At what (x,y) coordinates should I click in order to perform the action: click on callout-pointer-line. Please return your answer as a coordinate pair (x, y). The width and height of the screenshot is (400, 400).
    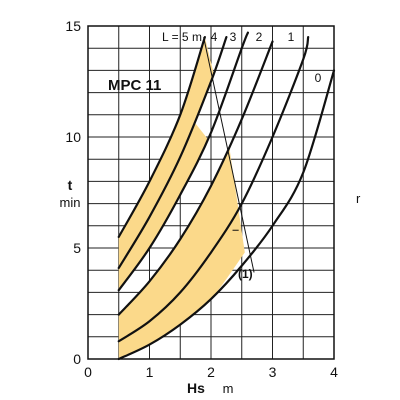
    Looking at the image, I should click on (229, 154).